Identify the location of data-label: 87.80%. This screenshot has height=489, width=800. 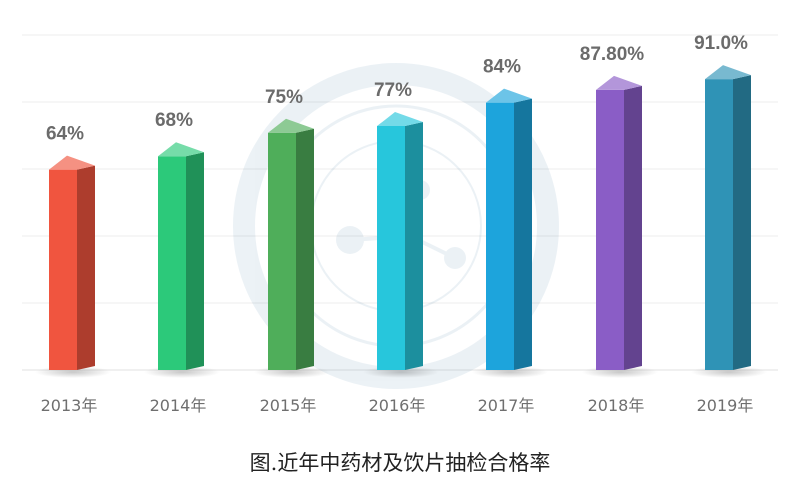
(612, 54).